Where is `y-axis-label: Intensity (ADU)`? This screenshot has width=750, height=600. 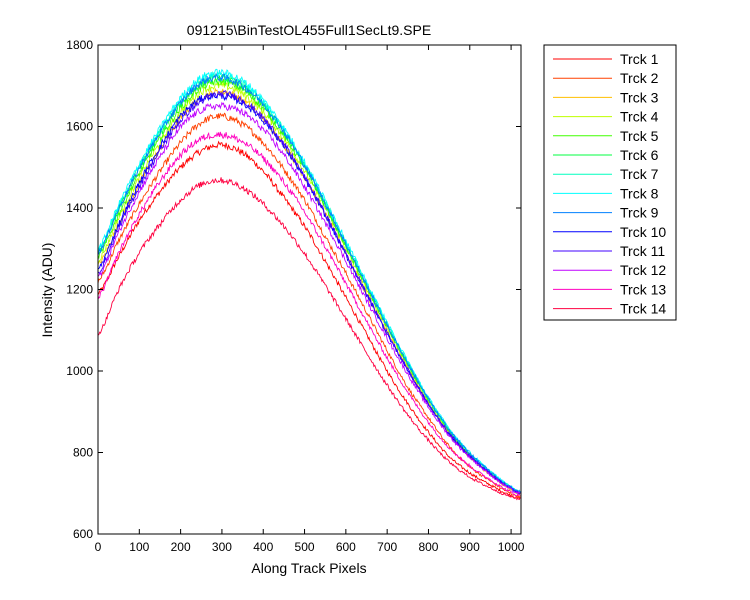
y-axis-label: Intensity (ADU) is located at coordinates (47, 290).